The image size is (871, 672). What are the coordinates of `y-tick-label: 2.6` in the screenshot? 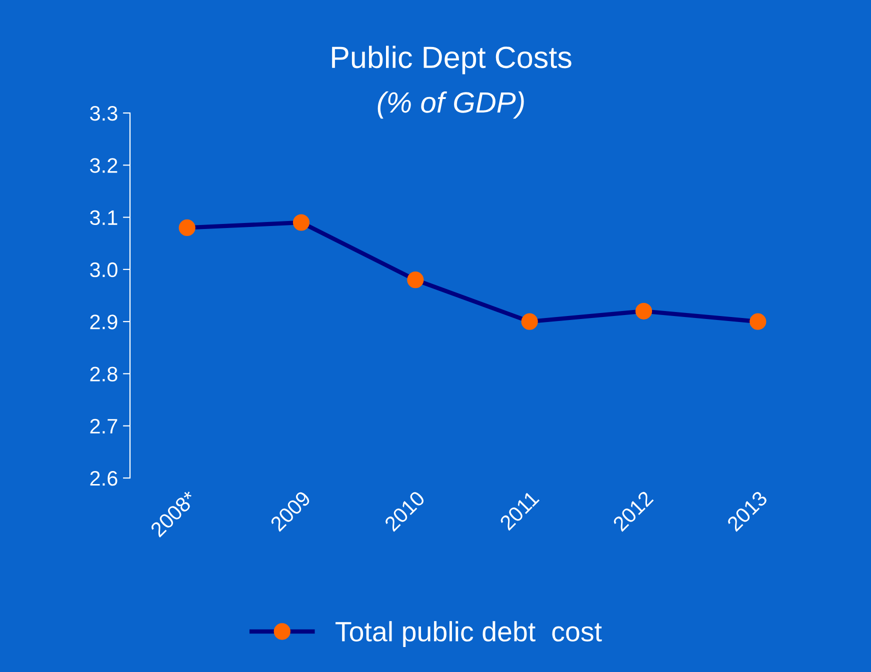 It's located at (104, 478).